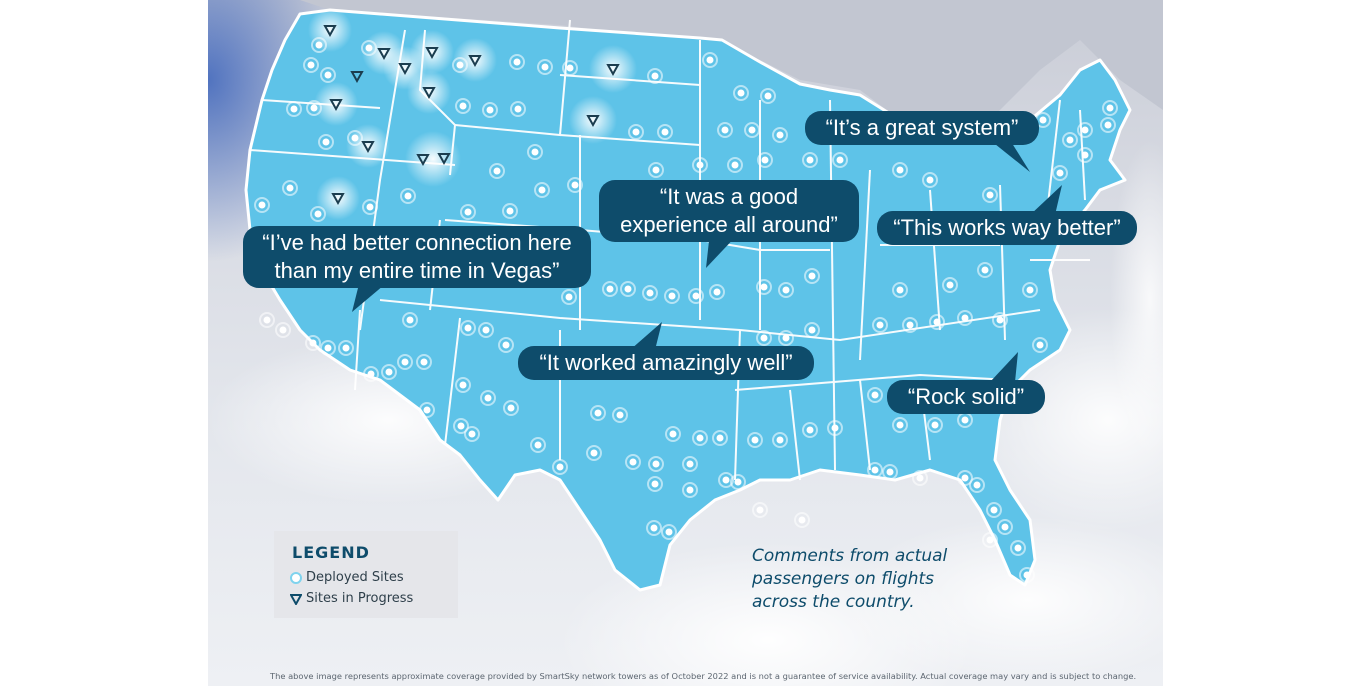 The height and width of the screenshot is (686, 1371). What do you see at coordinates (296, 577) in the screenshot?
I see `deployed-site-icon` at bounding box center [296, 577].